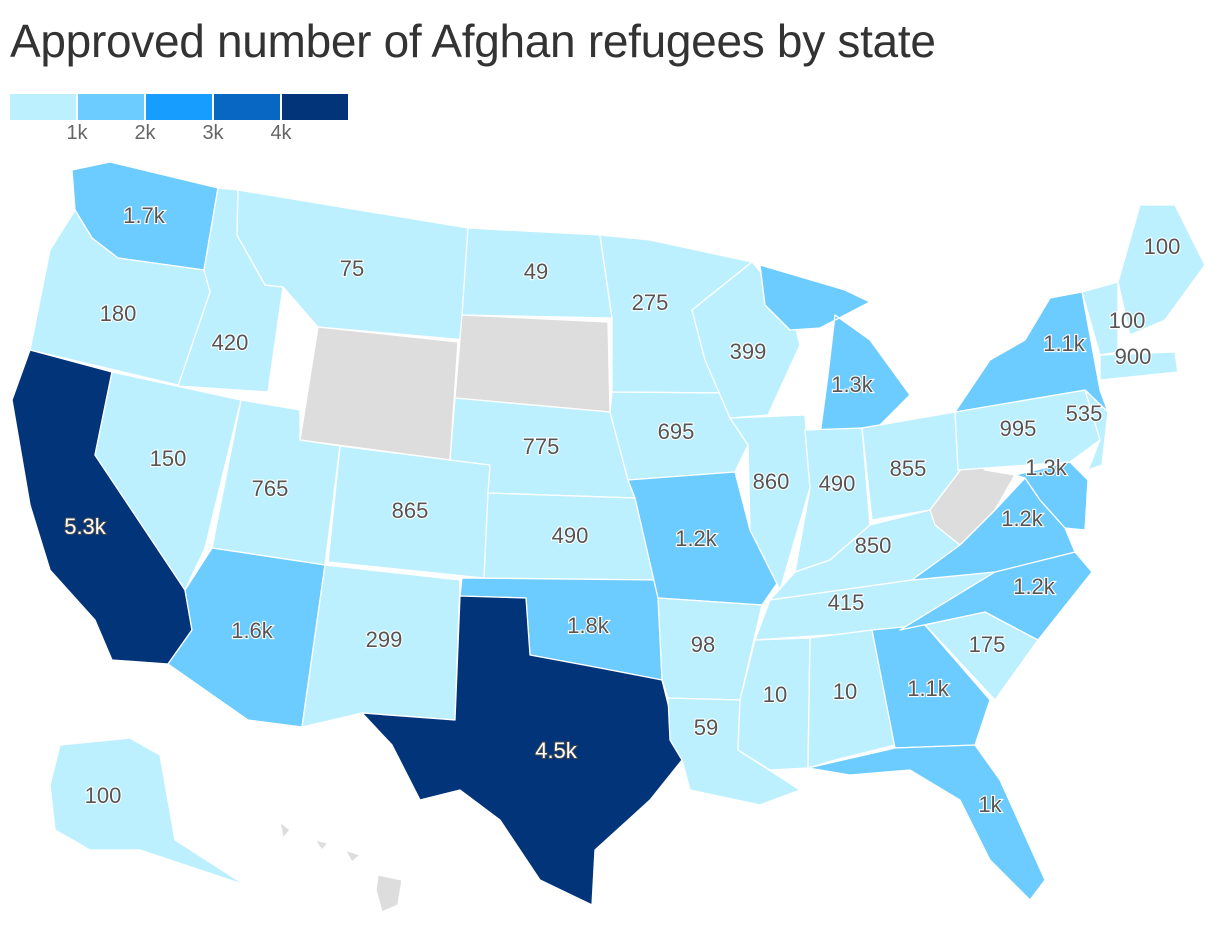 This screenshot has width=1220, height=928. Describe the element at coordinates (1022, 518) in the screenshot. I see `state-label-va: 1.2k` at that location.